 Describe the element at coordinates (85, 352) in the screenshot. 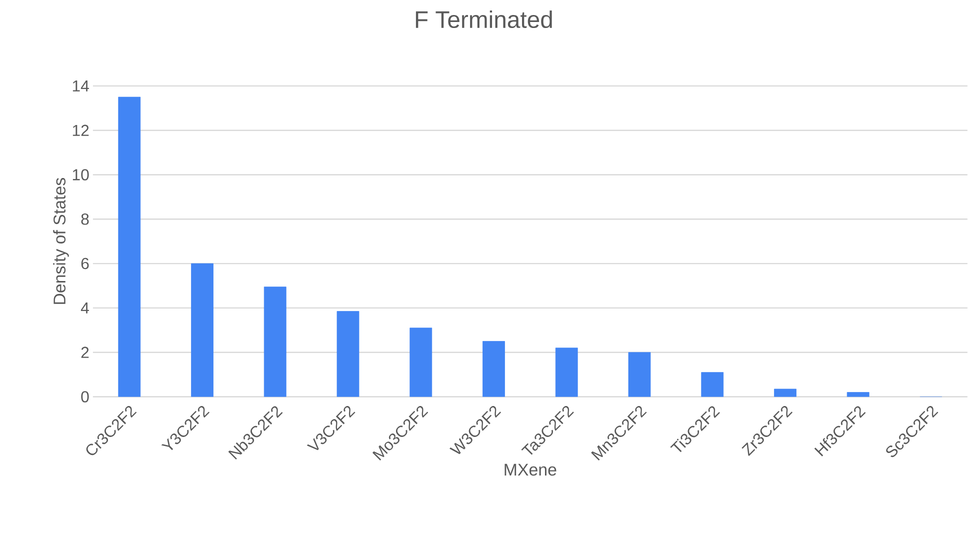

I see `y-tick-label: 2` at that location.